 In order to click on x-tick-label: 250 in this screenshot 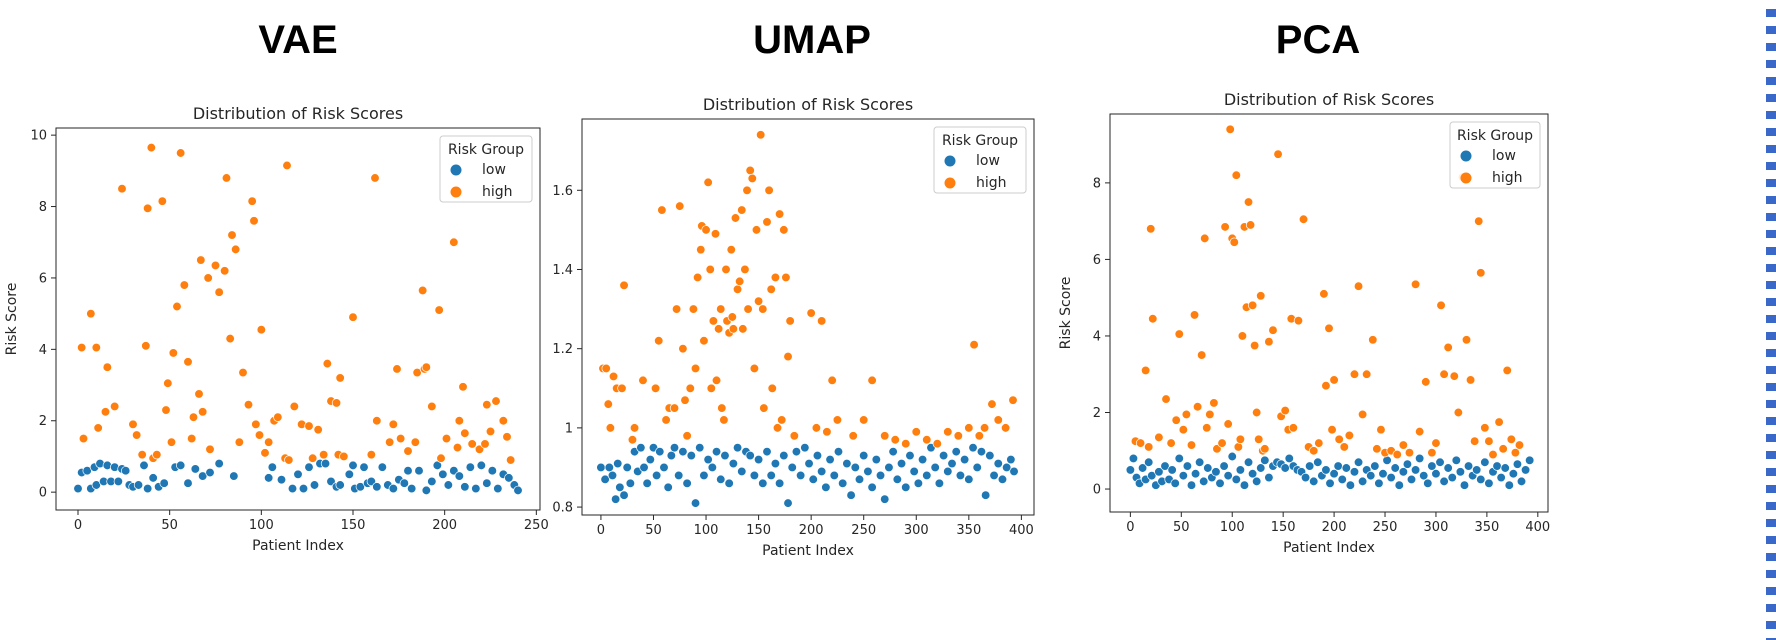, I will do `click(863, 530)`.